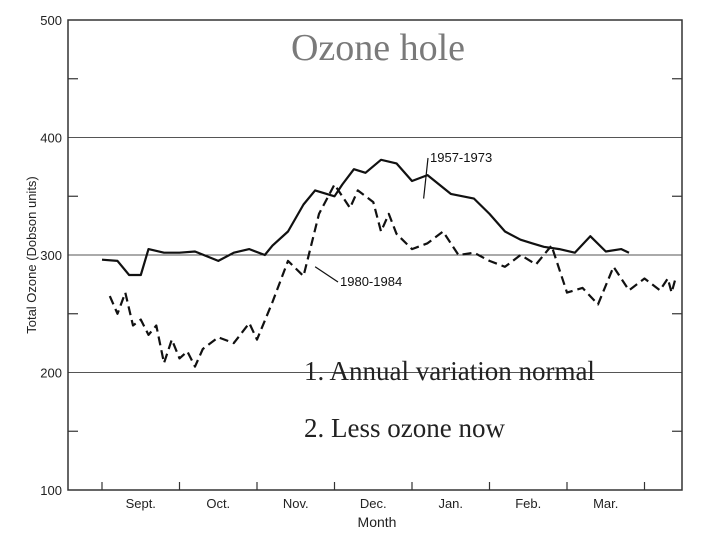 The image size is (720, 540). I want to click on y-tick-label-500: 500, so click(51, 20).